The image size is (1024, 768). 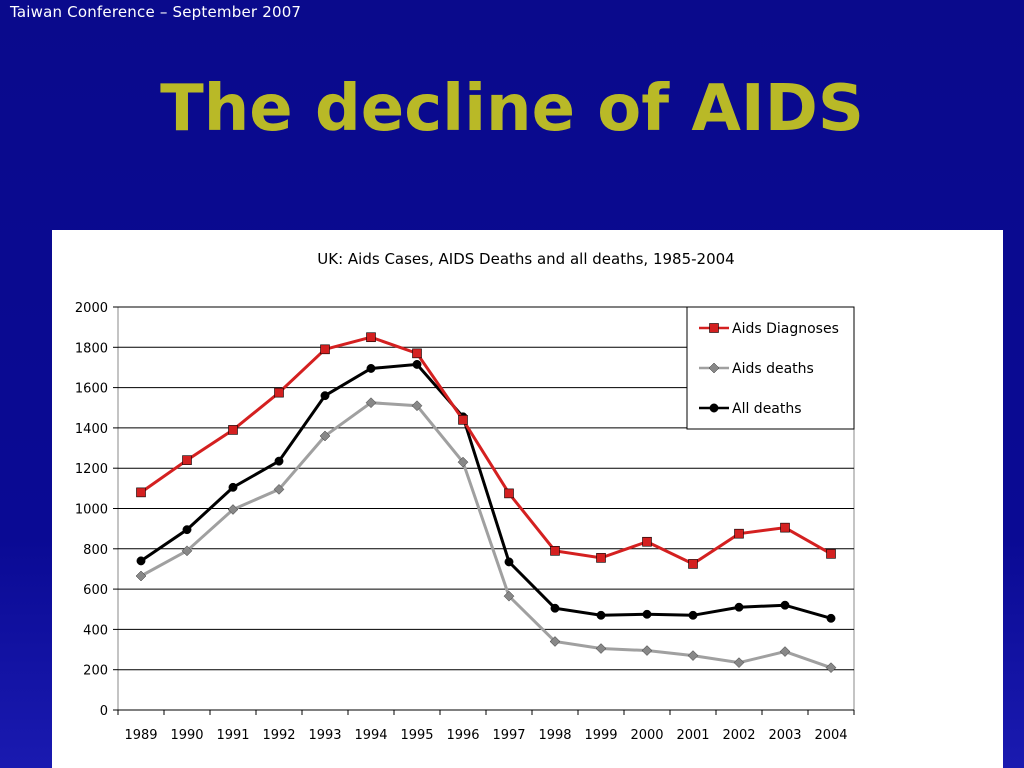 I want to click on slide-title: The decline of AIDS, so click(x=512, y=109).